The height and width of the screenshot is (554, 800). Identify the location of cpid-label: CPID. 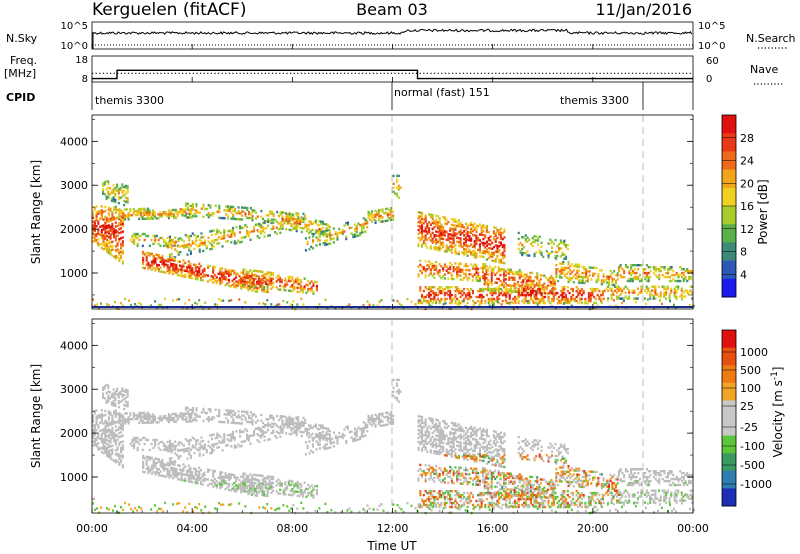
(20, 97).